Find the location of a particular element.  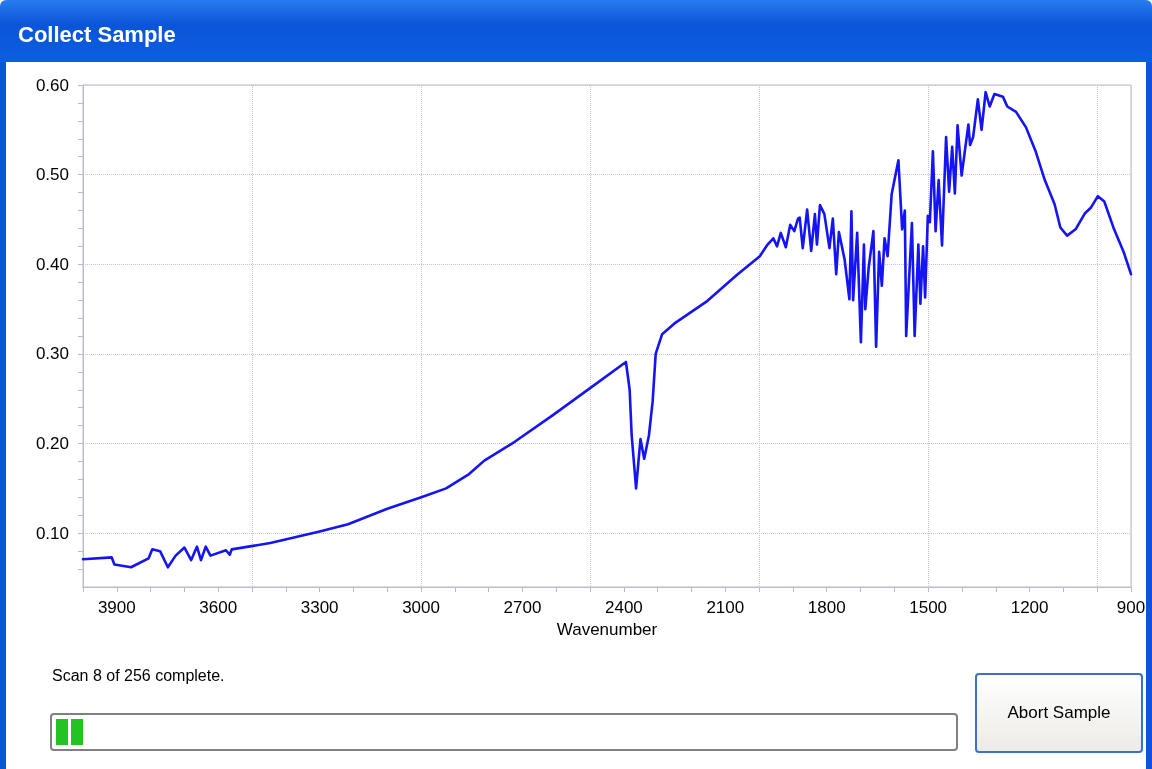

x-tick-label: 900 is located at coordinates (1131, 607).